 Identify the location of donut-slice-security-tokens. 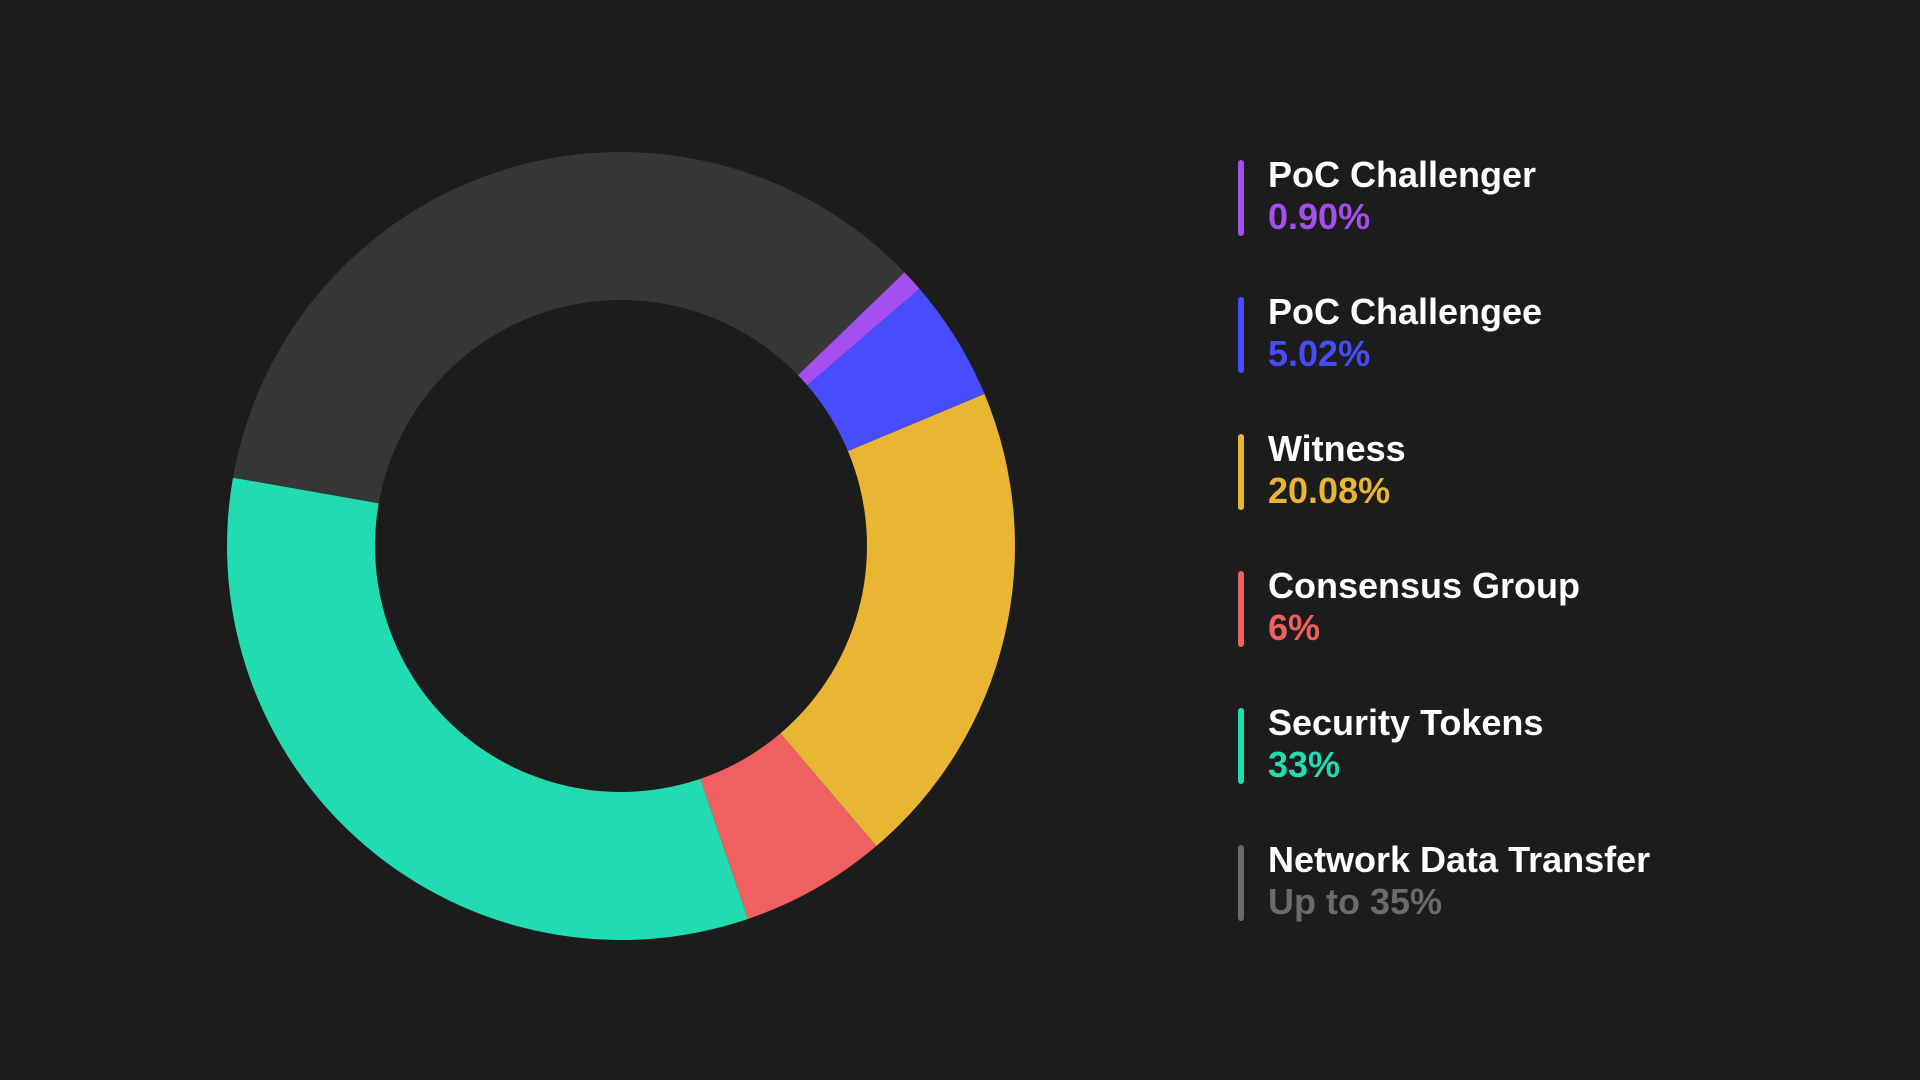
(487, 708).